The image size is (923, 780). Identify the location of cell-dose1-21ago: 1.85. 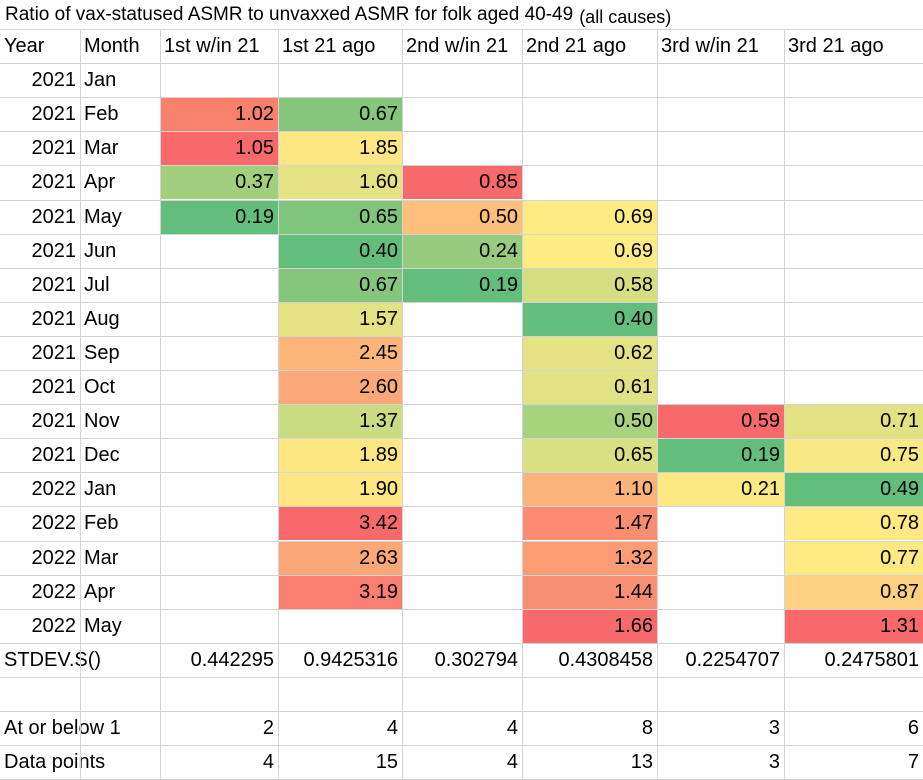
(340, 148).